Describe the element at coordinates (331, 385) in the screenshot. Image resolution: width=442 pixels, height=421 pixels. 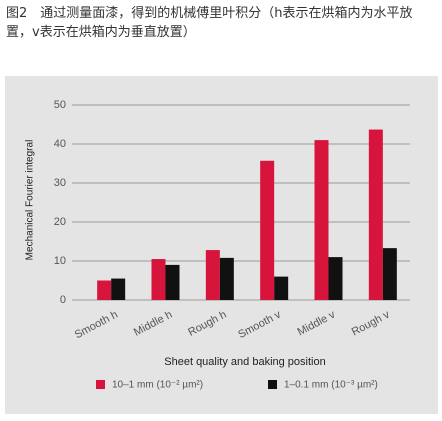
I see `legend-label: 1–0.1 mm (10⁻³ µm²)` at that location.